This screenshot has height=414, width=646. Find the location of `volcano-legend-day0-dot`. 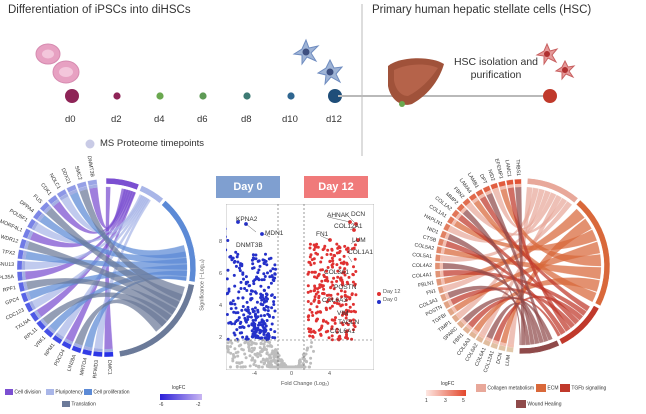

volcano-legend-day0-dot is located at coordinates (379, 302).